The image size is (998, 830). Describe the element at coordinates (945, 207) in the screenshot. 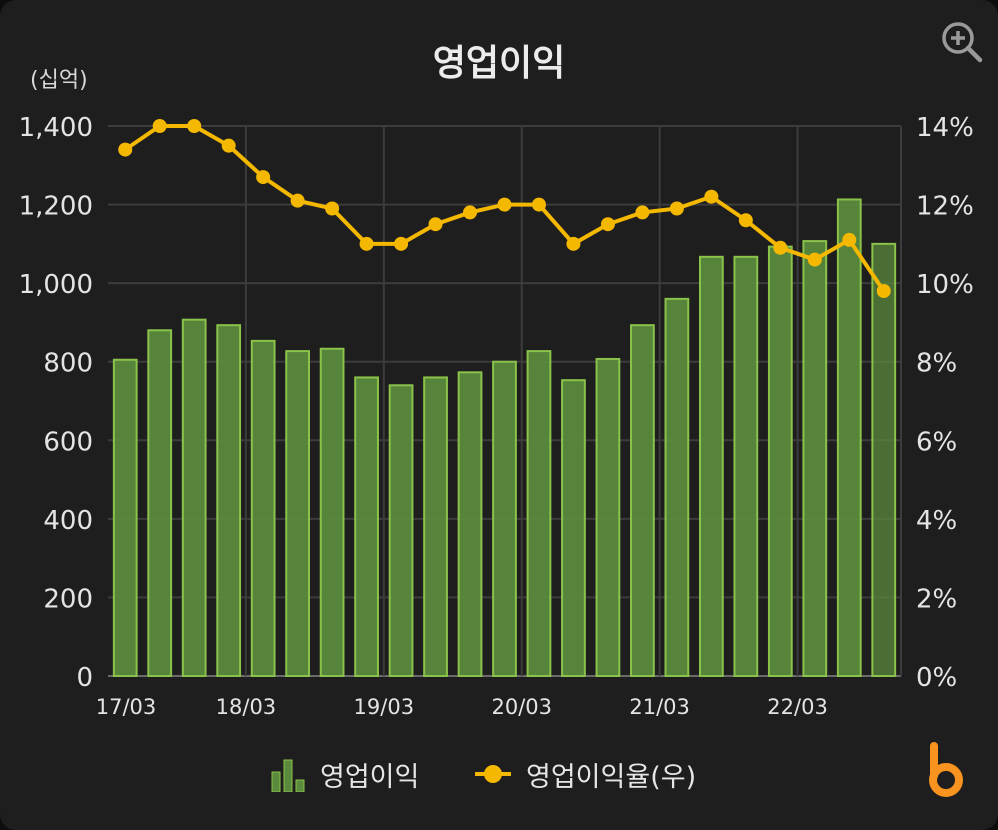

I see `y-right-tick-label: 12%` at that location.